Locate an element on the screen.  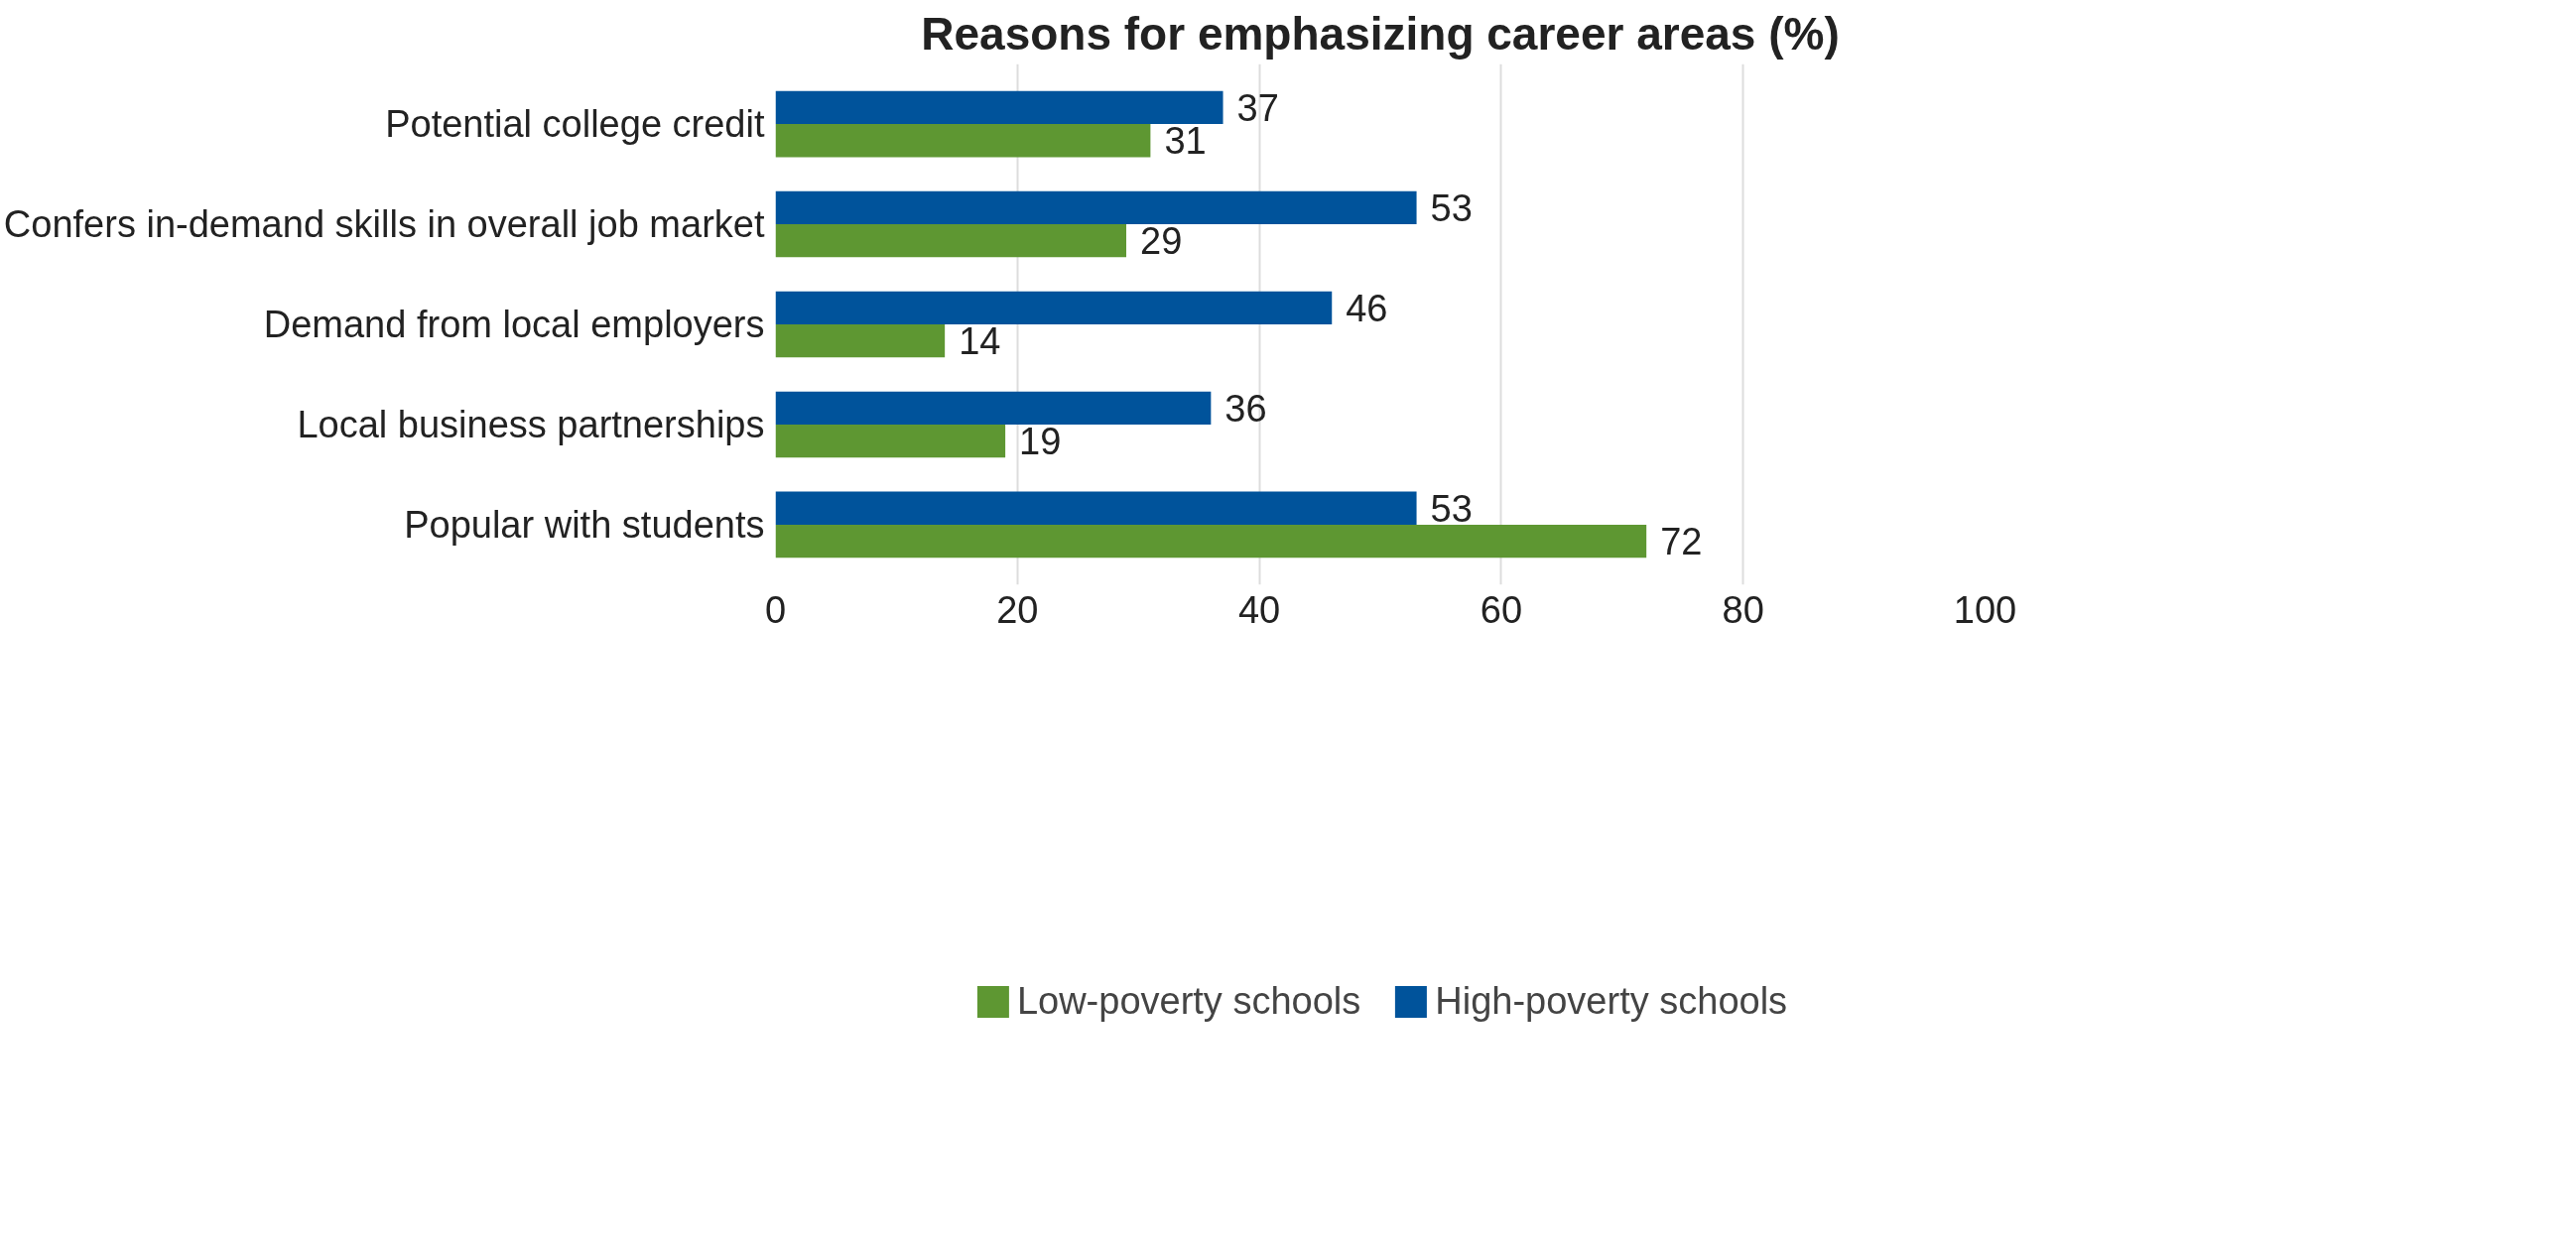
data-label: 36 is located at coordinates (1246, 409).